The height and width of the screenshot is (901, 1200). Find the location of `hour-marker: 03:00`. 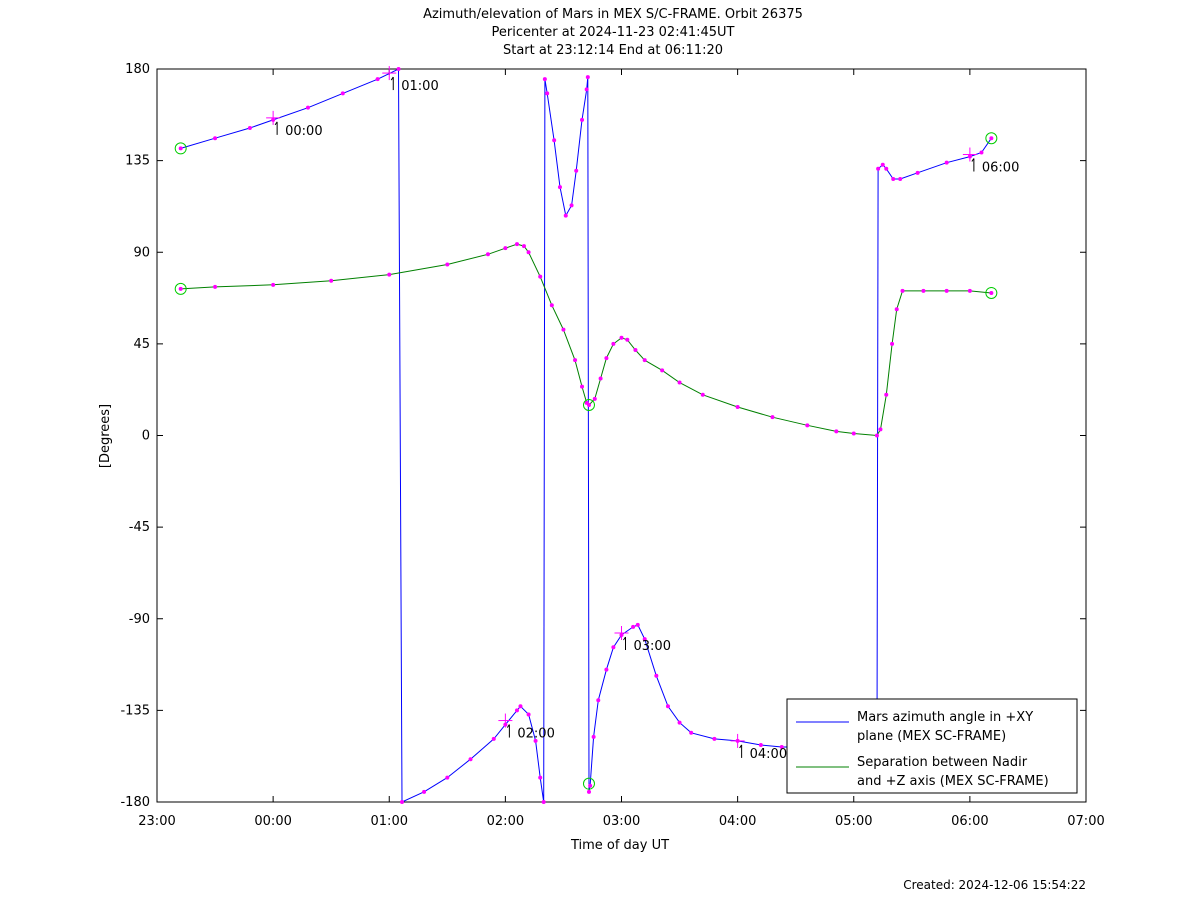

hour-marker: 03:00 is located at coordinates (642, 640).